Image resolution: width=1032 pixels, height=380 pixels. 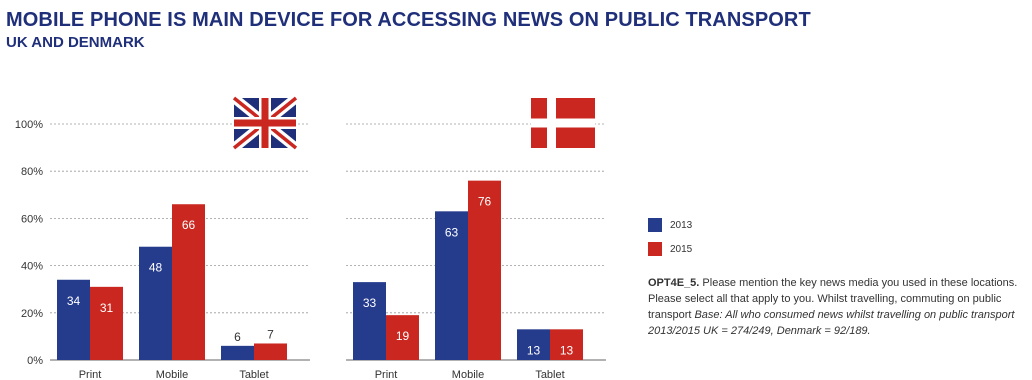 What do you see at coordinates (32, 314) in the screenshot?
I see `y-tick-label: 20%` at bounding box center [32, 314].